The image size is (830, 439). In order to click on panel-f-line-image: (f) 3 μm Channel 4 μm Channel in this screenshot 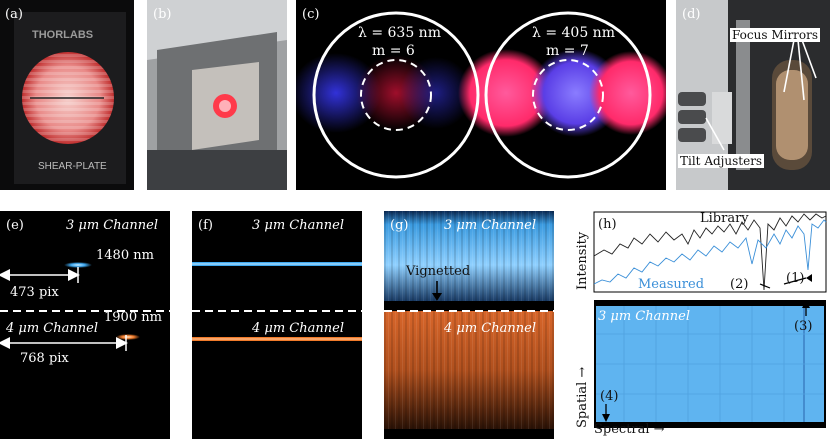, I will do `click(277, 325)`.